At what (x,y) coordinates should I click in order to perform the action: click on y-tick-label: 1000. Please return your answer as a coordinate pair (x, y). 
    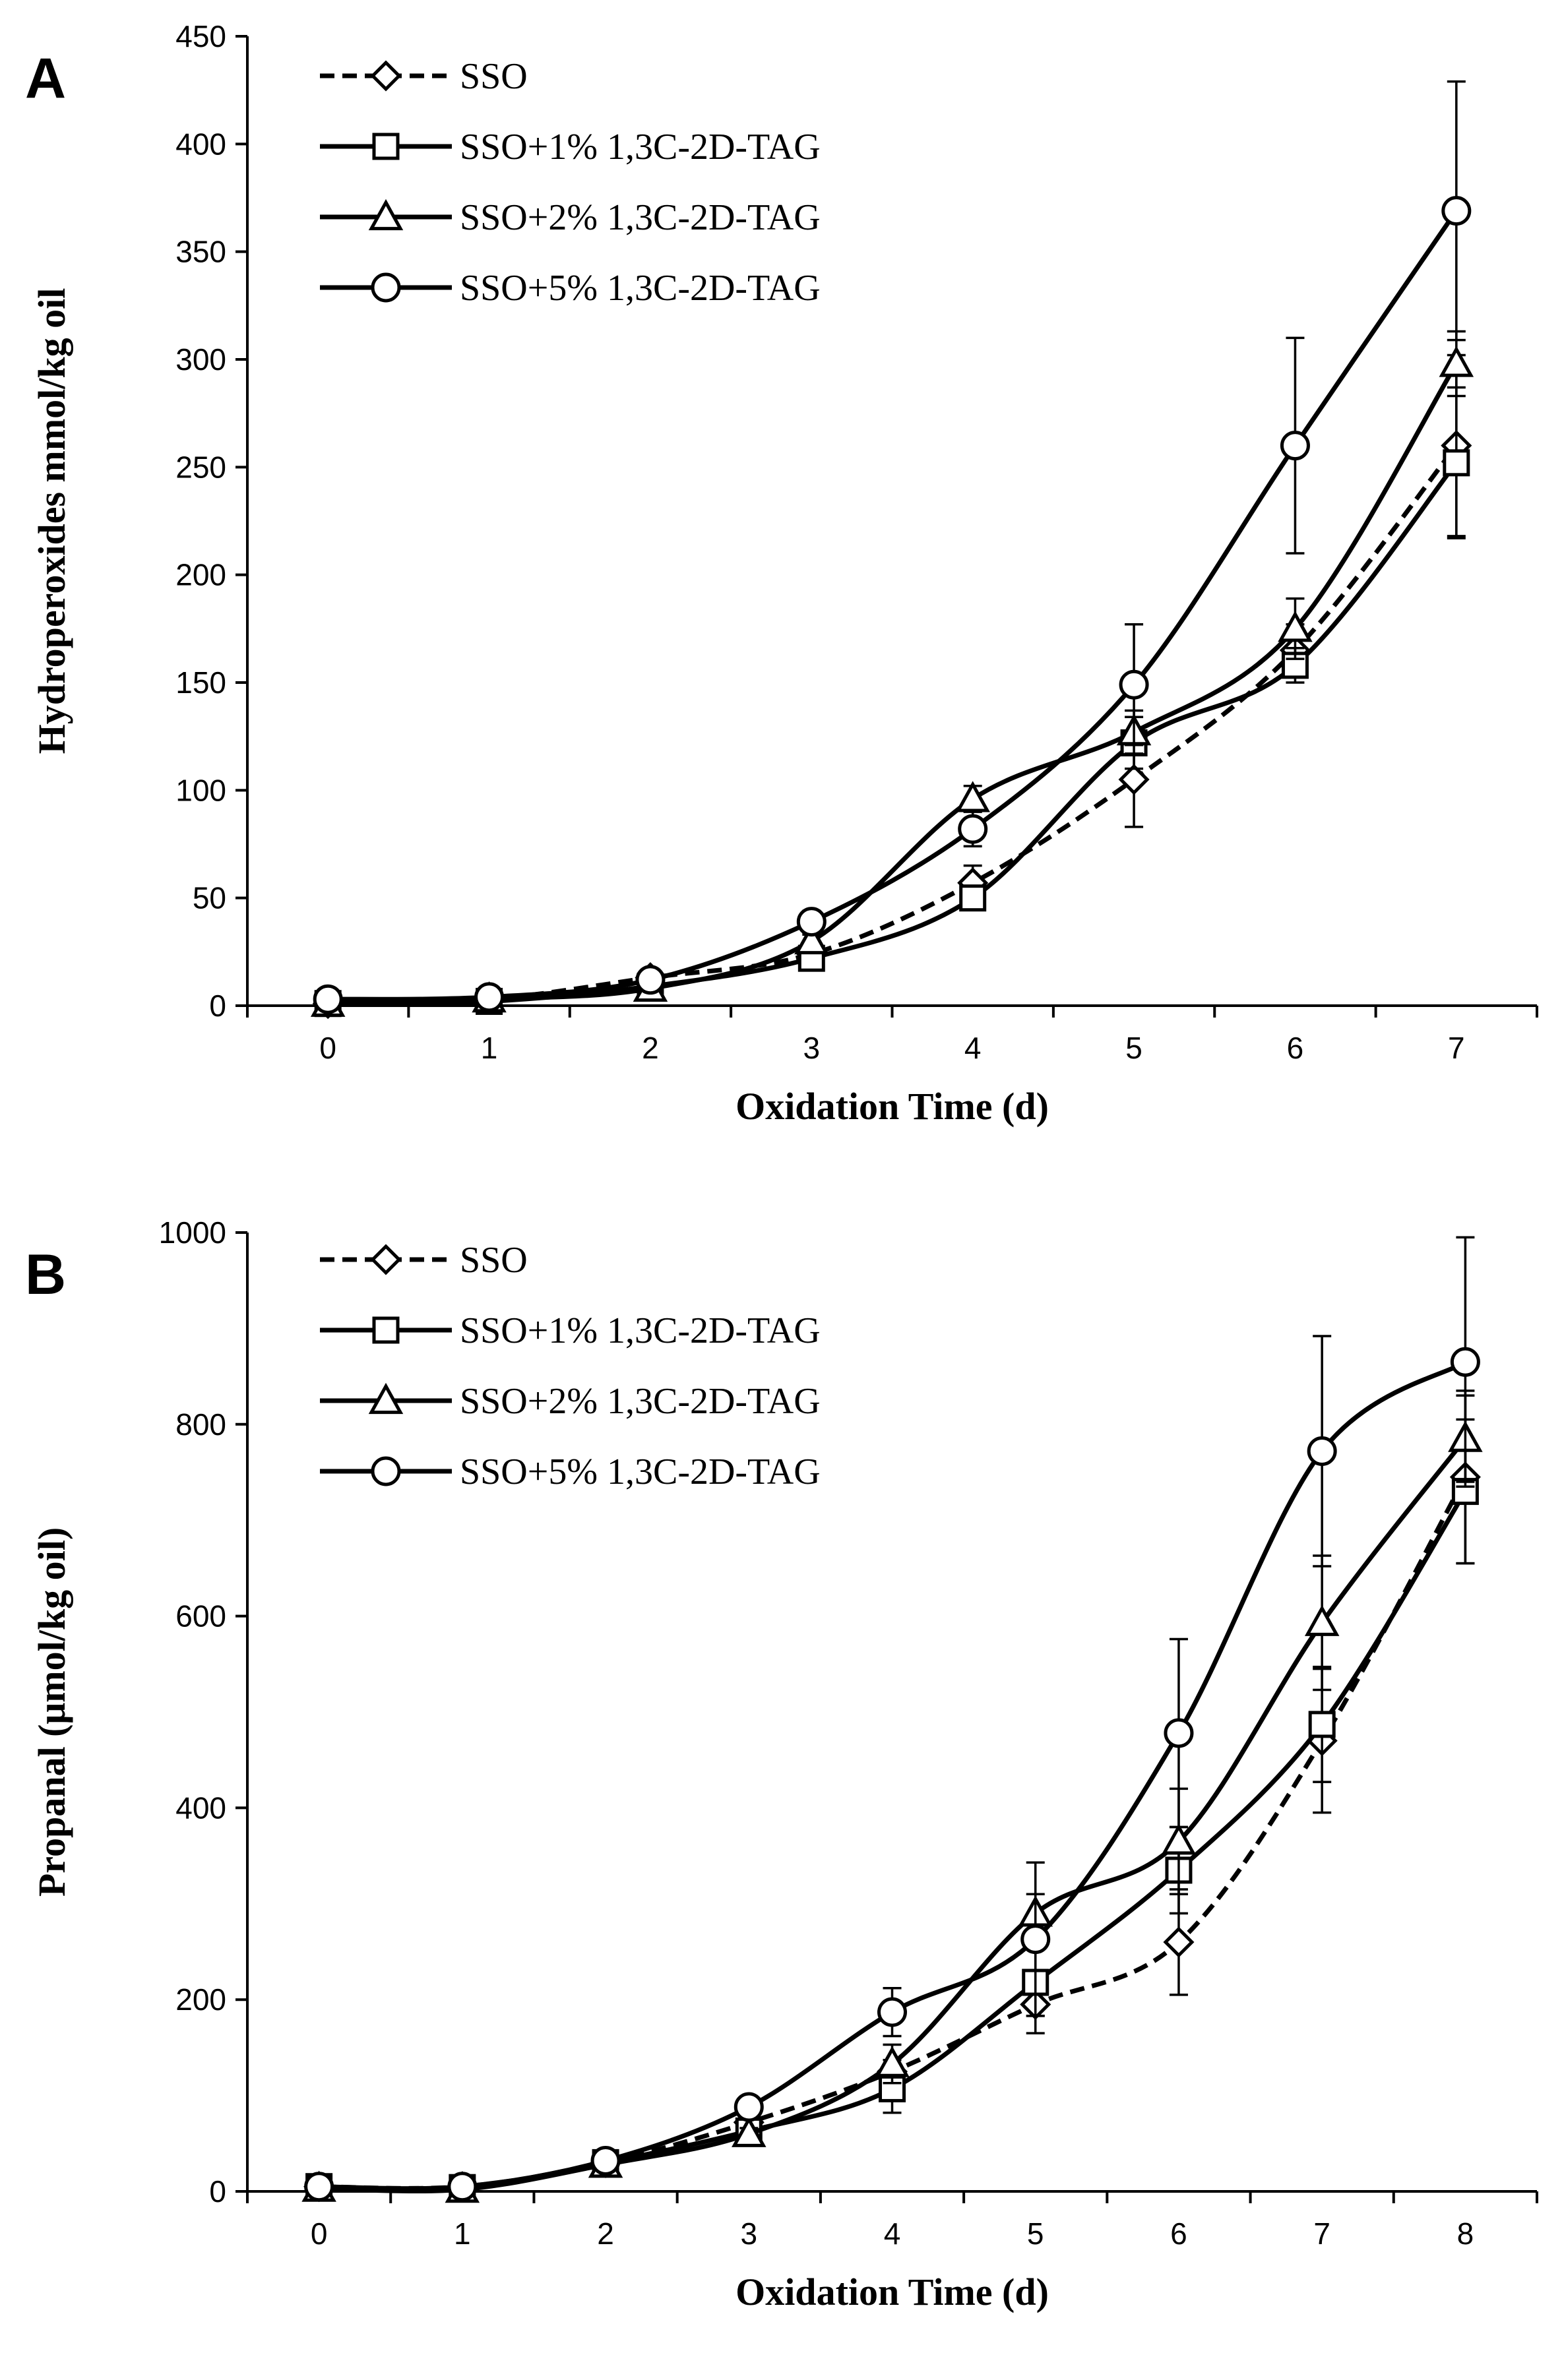
    Looking at the image, I should click on (192, 1232).